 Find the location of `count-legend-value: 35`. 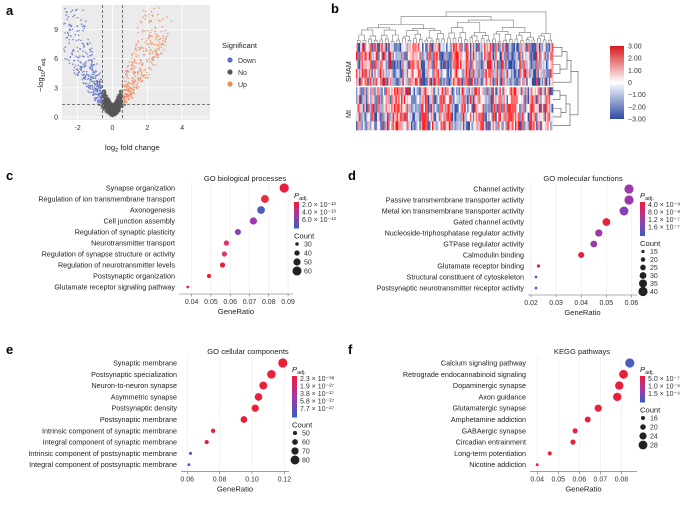

count-legend-value: 35 is located at coordinates (654, 284).